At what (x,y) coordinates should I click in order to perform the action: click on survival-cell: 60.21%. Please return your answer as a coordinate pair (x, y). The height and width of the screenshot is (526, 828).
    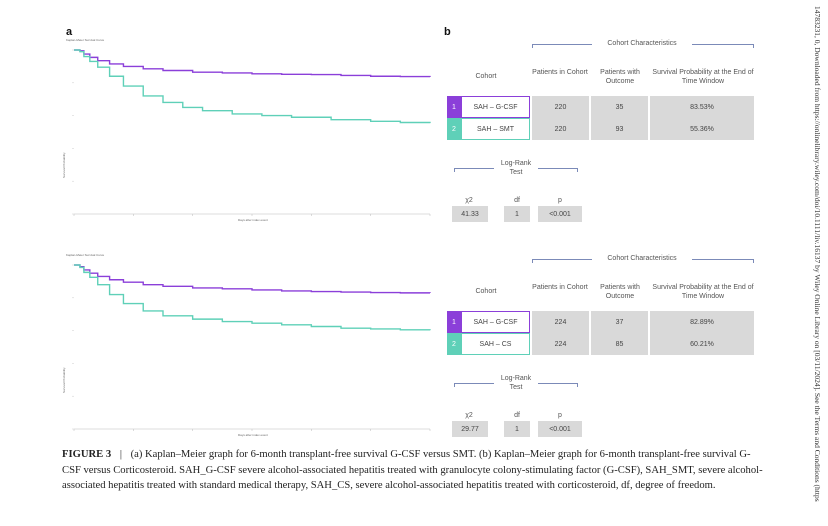
    Looking at the image, I should click on (702, 344).